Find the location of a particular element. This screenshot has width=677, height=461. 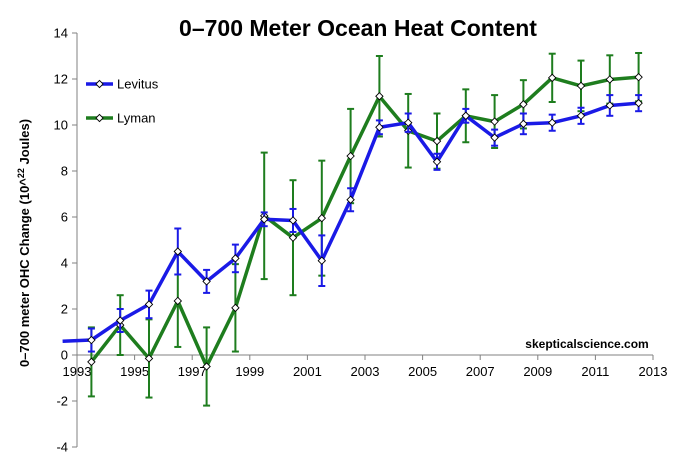

y-axis: -4 -2 0 2 4 6 8 10 12 14 is located at coordinates (66, 240).